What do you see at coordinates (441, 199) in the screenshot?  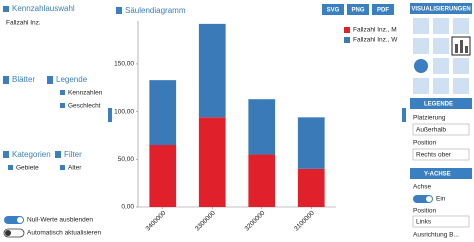 I see `toggle-label: Ein` at bounding box center [441, 199].